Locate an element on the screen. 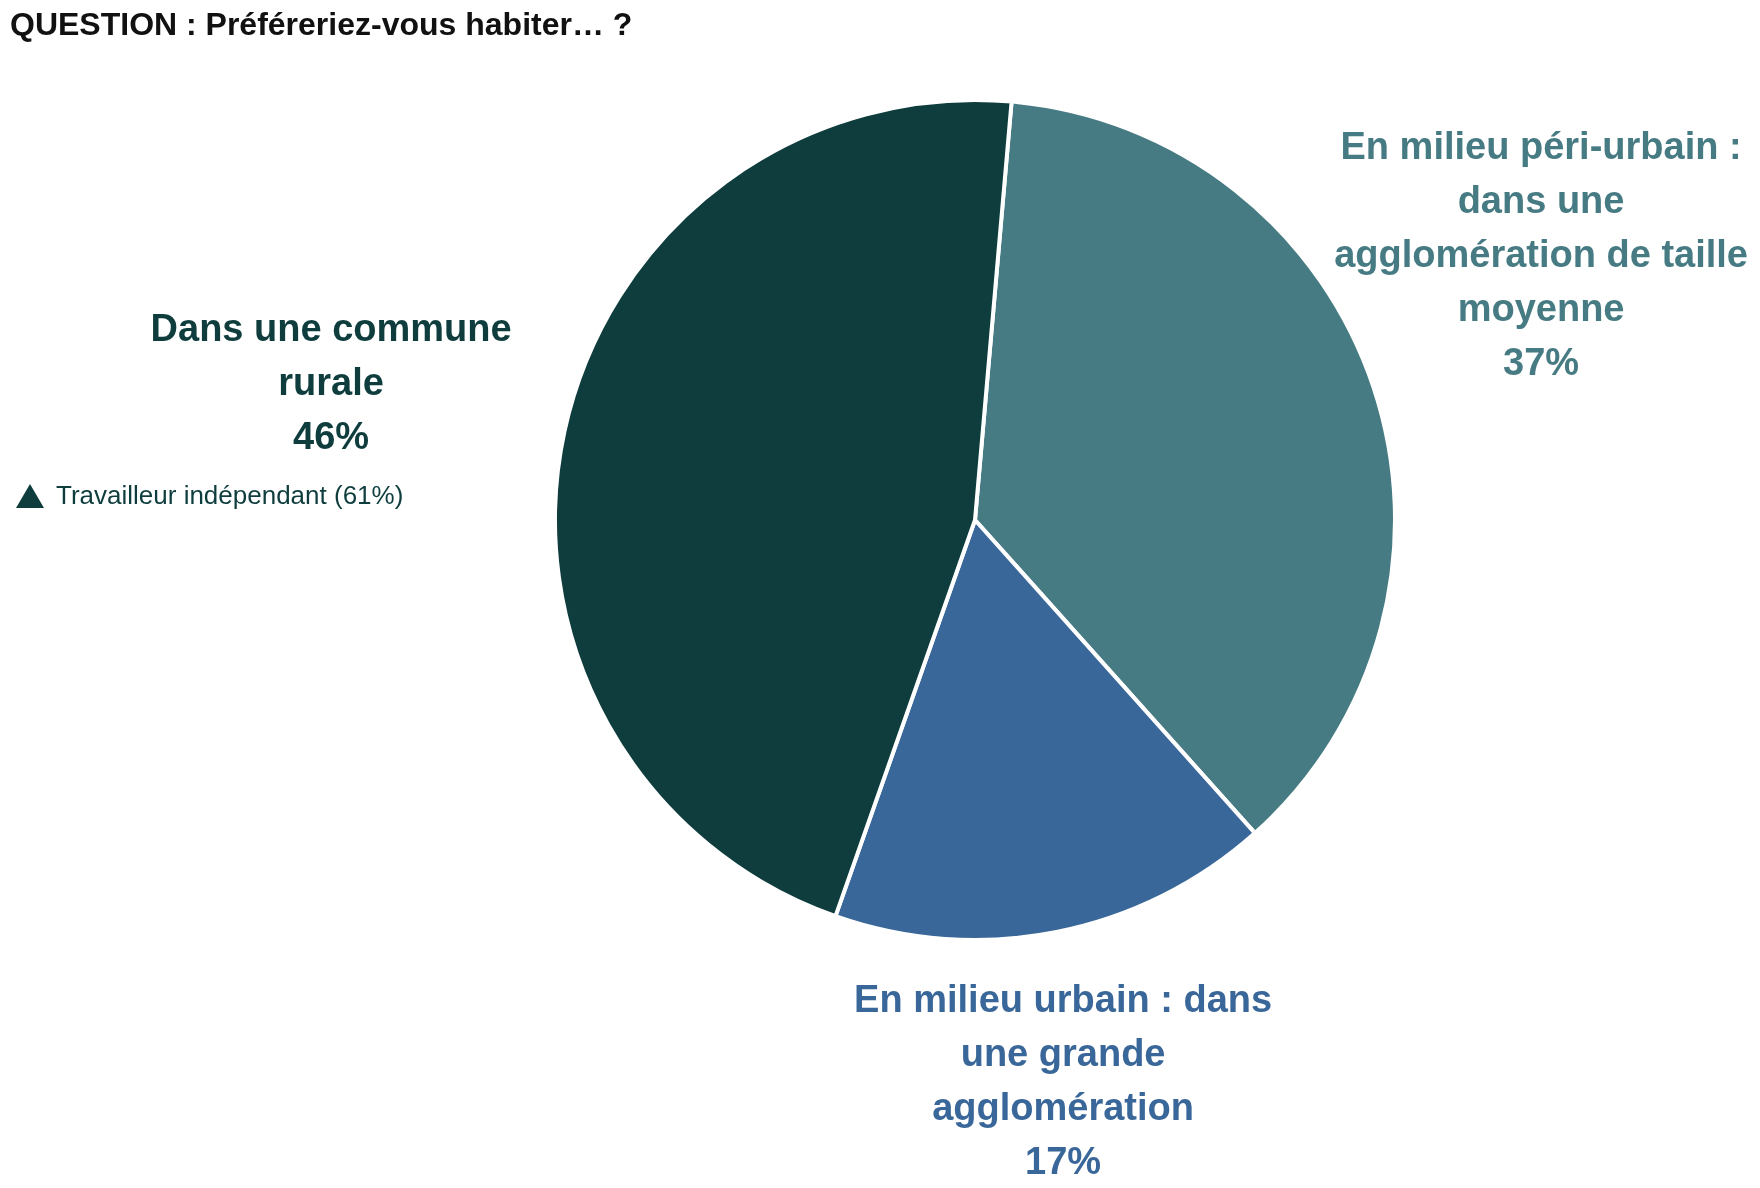  data-label: 17% is located at coordinates (1063, 1161).